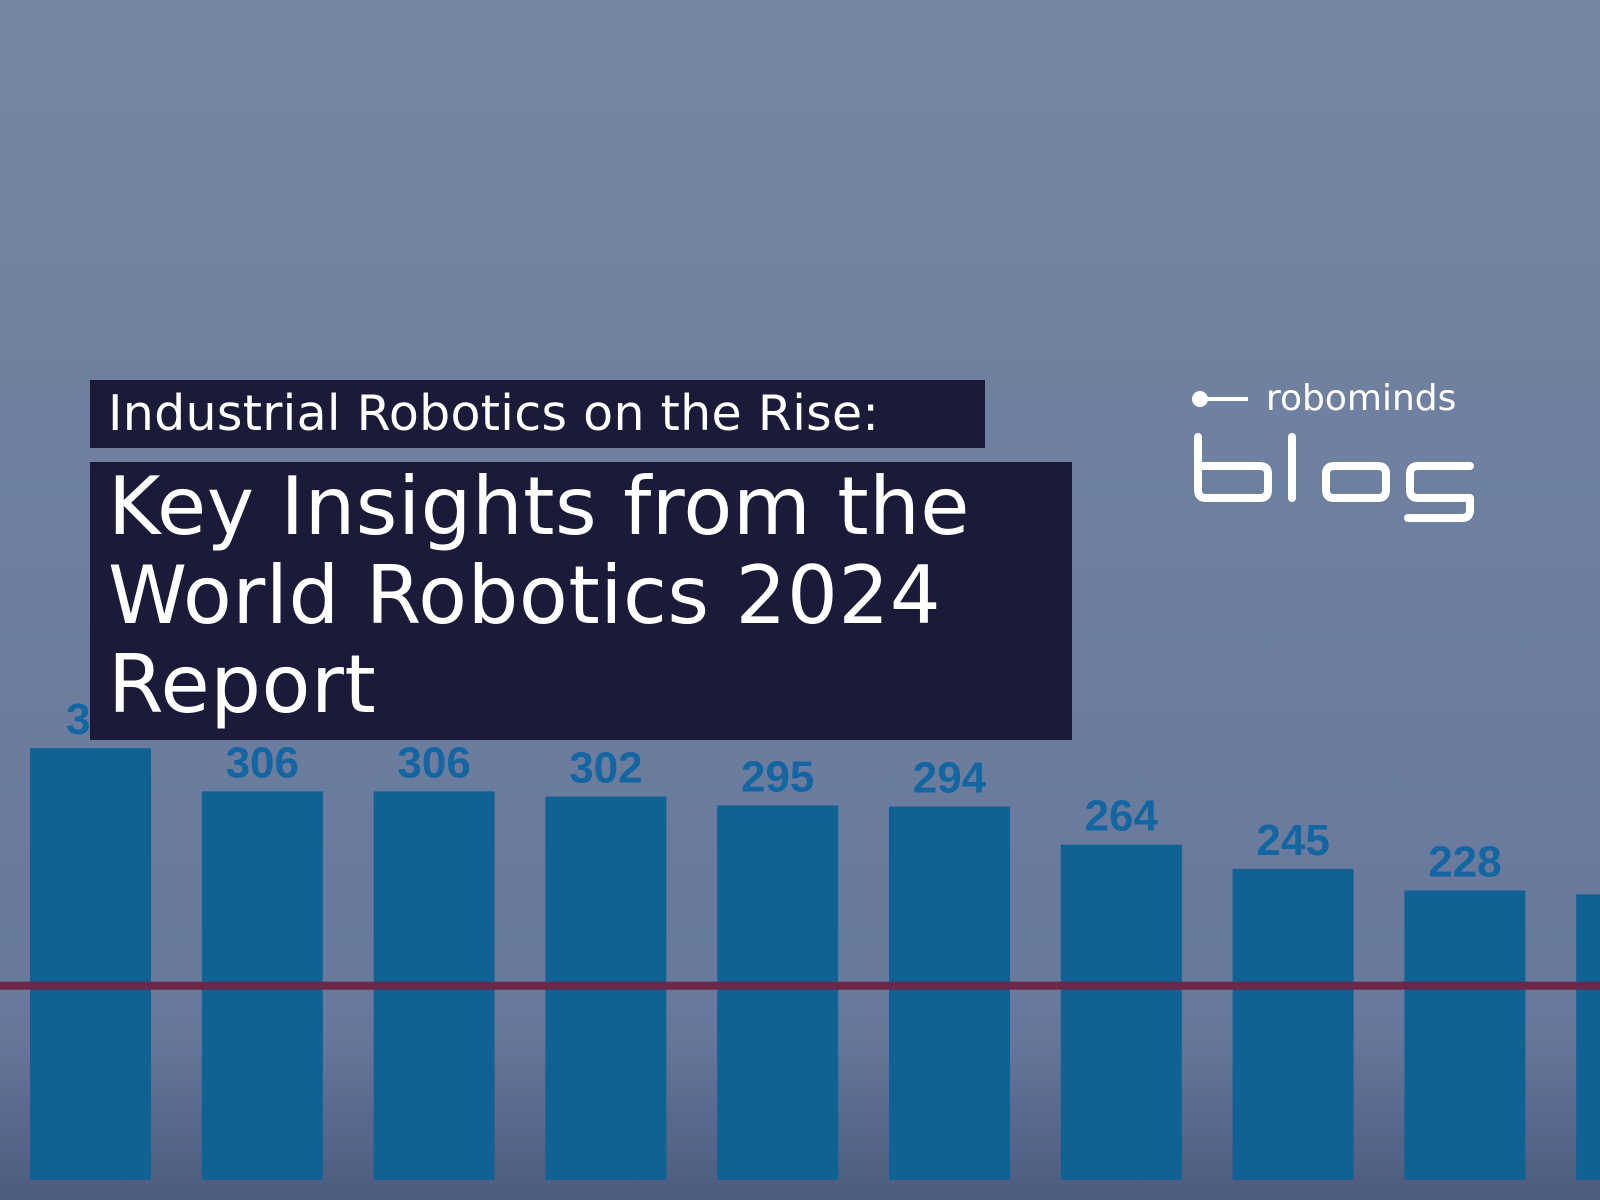 This screenshot has height=1200, width=1600. Describe the element at coordinates (525, 595) in the screenshot. I see `title-line-2: World Robotics 2024` at that location.